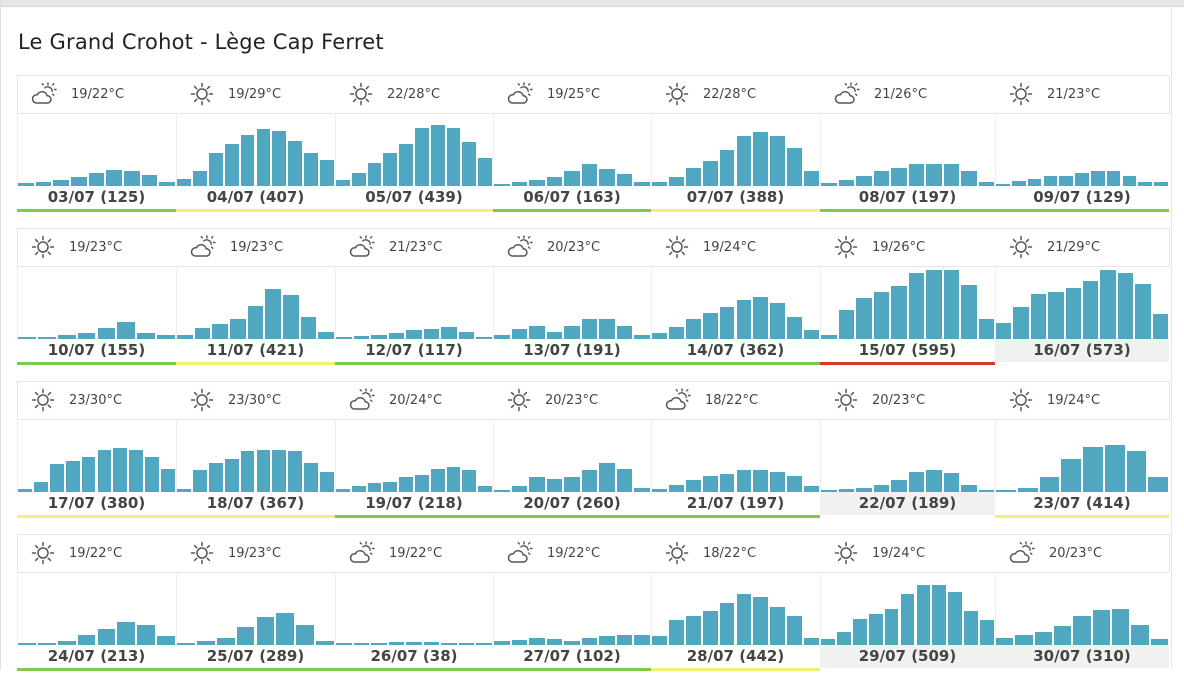 Image resolution: width=1184 pixels, height=687 pixels. Describe the element at coordinates (572, 297) in the screenshot. I see `day-cell: 20/23°C 13/07 (191)` at that location.